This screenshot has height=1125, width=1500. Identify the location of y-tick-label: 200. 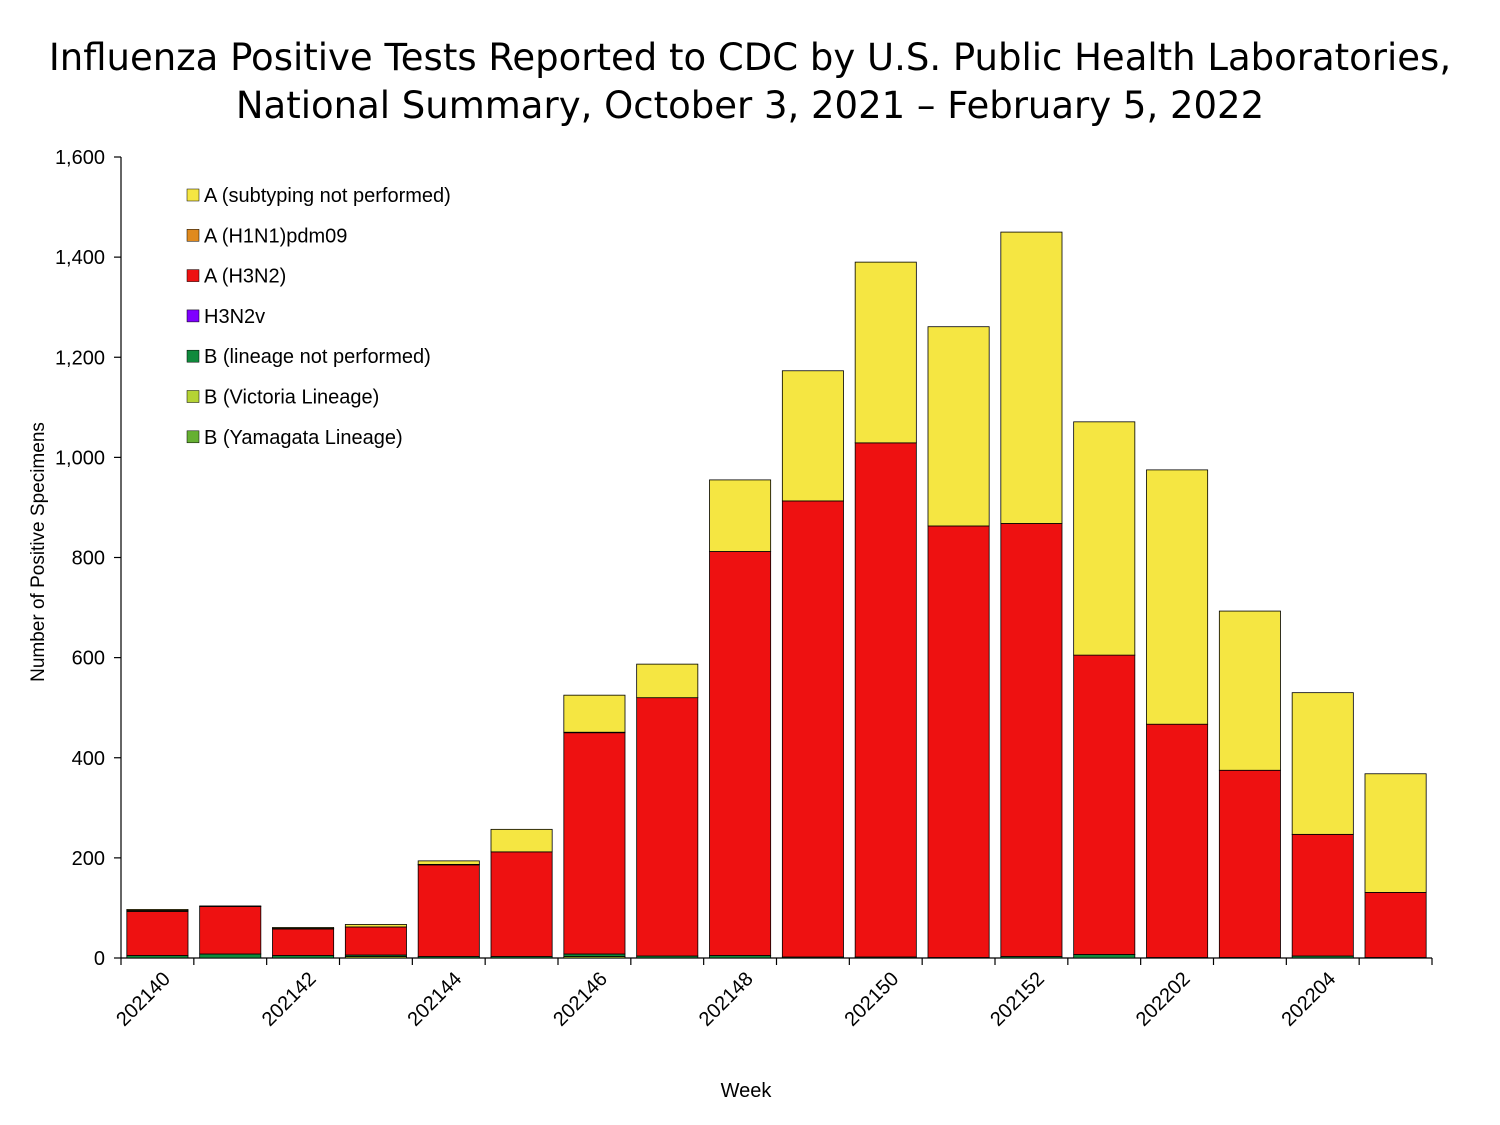
(88, 859).